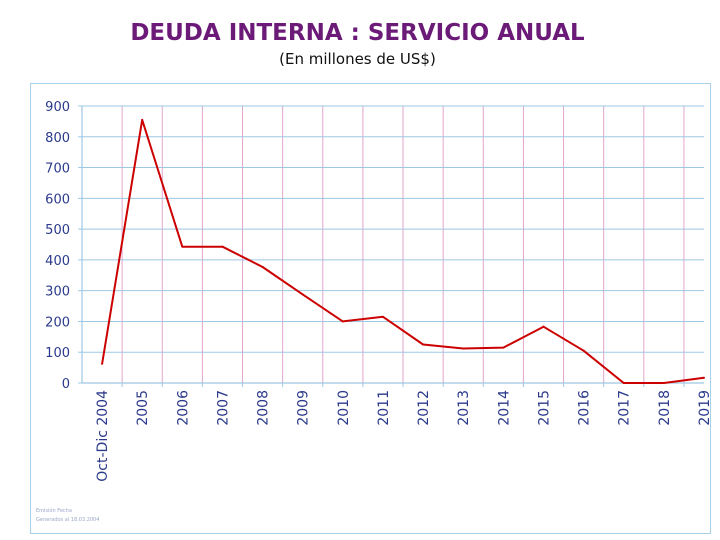  What do you see at coordinates (57, 169) in the screenshot?
I see `y-tick-label: 700` at bounding box center [57, 169].